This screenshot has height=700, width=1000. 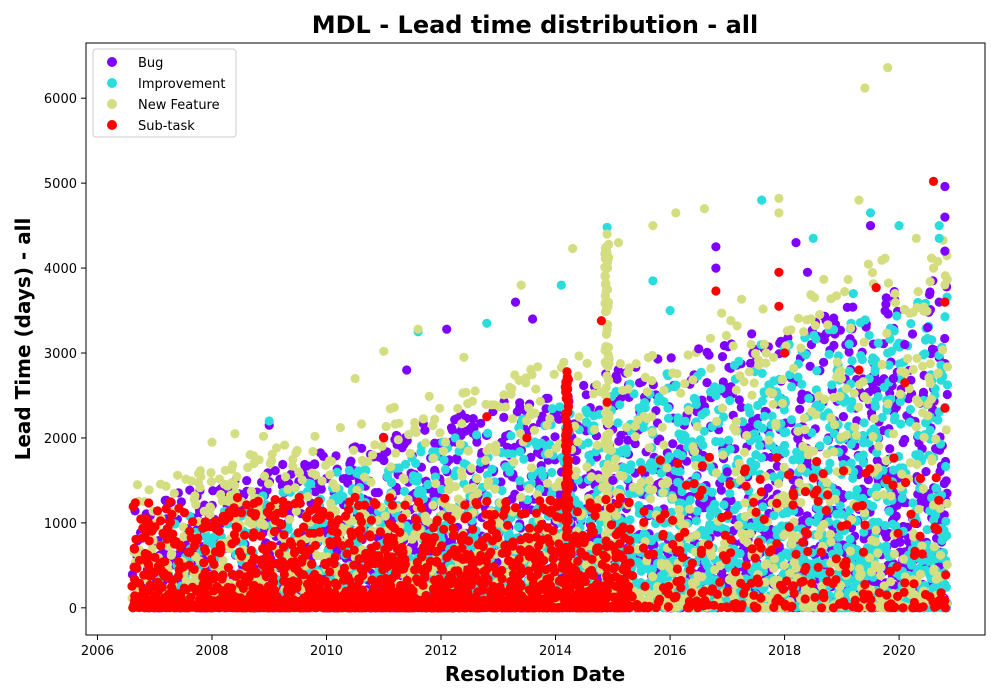 What do you see at coordinates (23, 339) in the screenshot?
I see `y-axis-label: Lead Time (days) - all` at bounding box center [23, 339].